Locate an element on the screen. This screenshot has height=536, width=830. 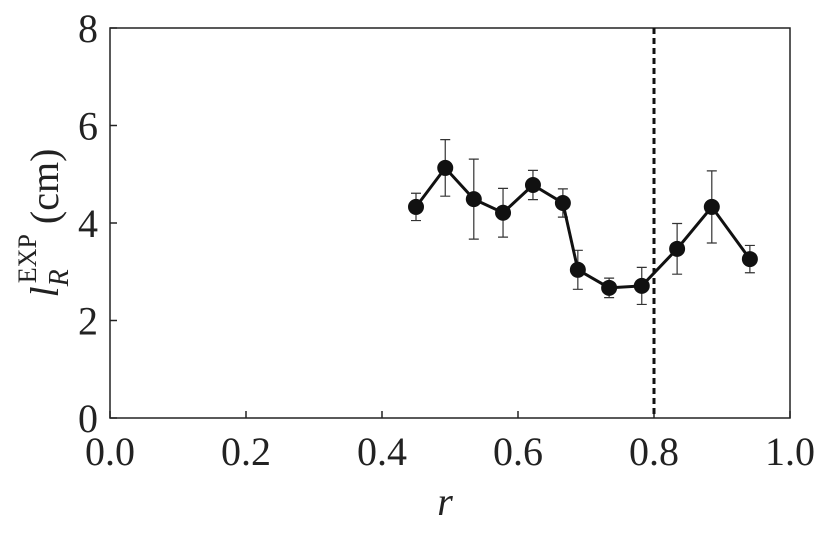
y-tick-label: 0 is located at coordinates (88, 418).